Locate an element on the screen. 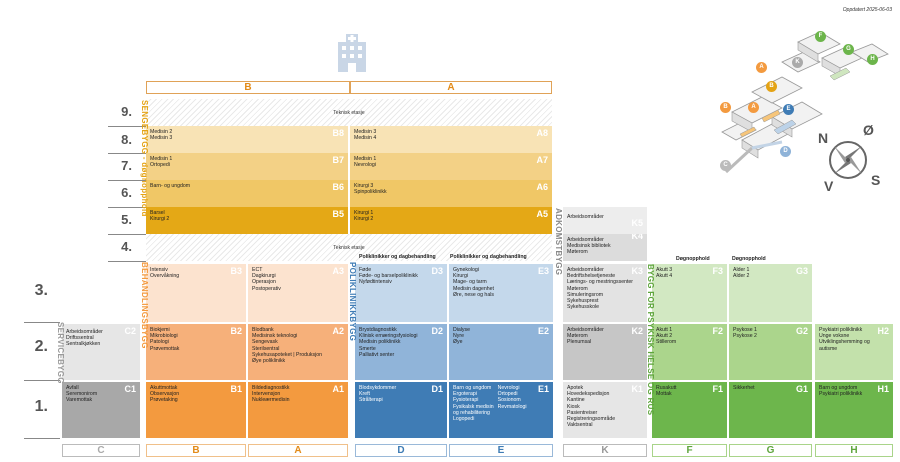  cell-b1: Akuttmottak Observasjon Prøvetaking B1 is located at coordinates (196, 410).